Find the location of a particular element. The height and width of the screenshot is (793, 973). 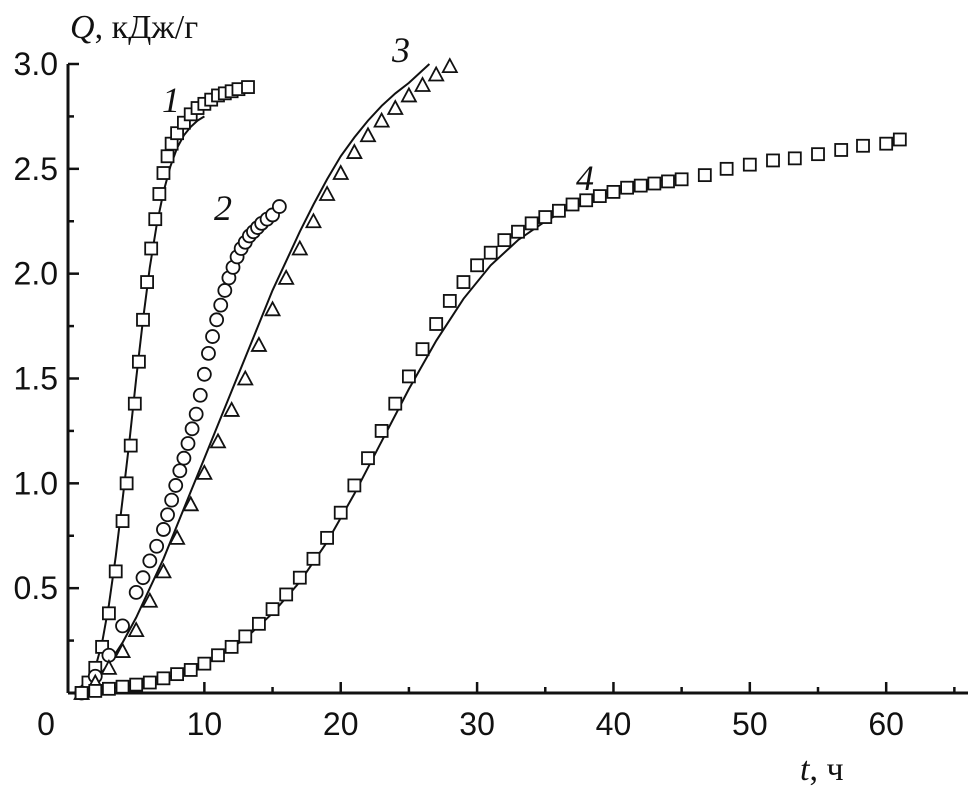

y-tick-label: 3.0 is located at coordinates (36, 64).